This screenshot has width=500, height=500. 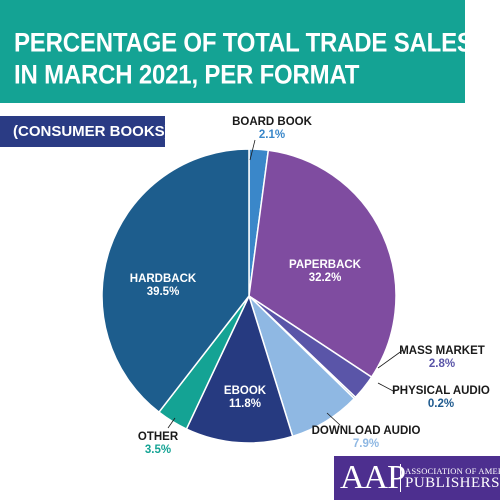 What do you see at coordinates (386, 387) in the screenshot?
I see `leader-line-physical-audio` at bounding box center [386, 387].